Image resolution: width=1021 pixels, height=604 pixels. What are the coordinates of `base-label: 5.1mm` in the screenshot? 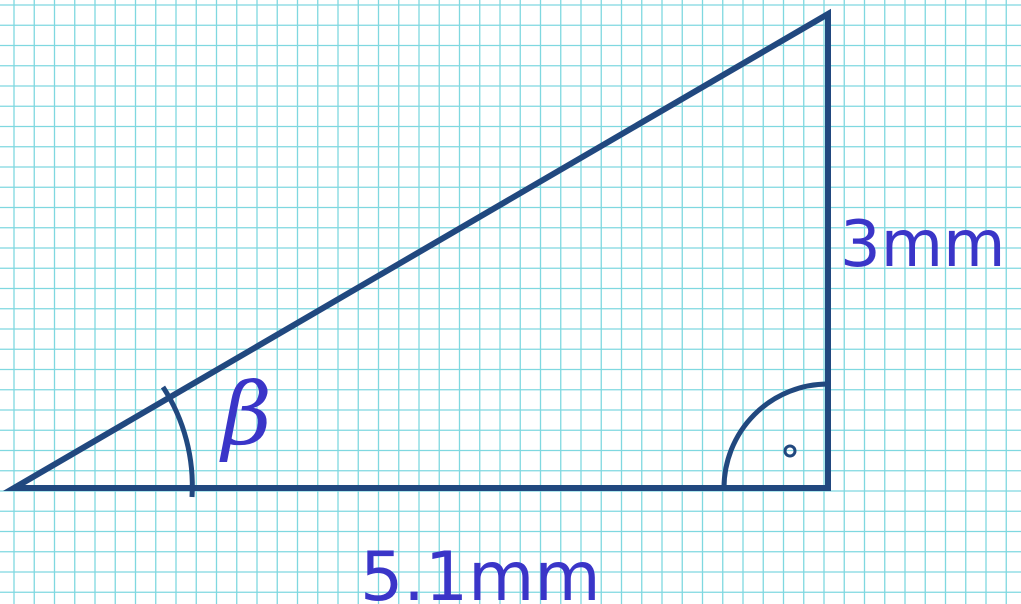 It's located at (480, 571).